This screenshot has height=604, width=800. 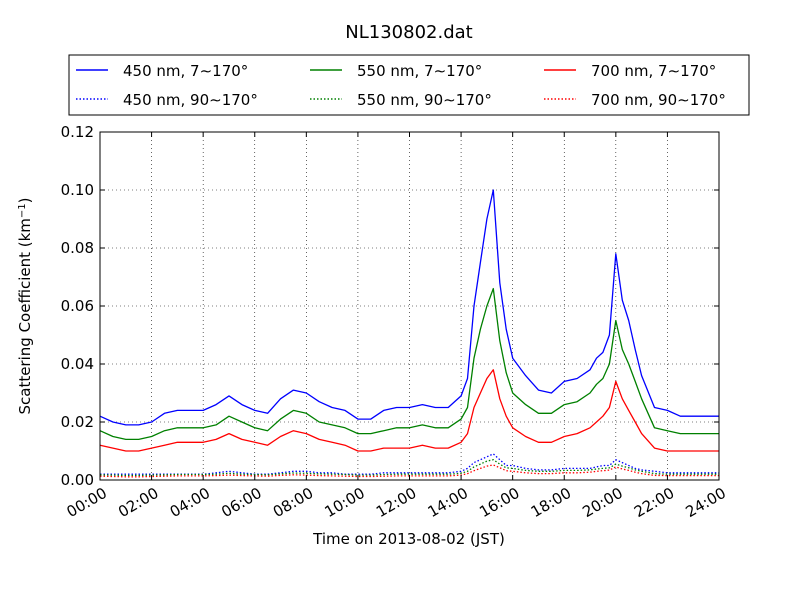 What do you see at coordinates (190, 100) in the screenshot?
I see `legend-label: 450 nm, 90∼170°` at bounding box center [190, 100].